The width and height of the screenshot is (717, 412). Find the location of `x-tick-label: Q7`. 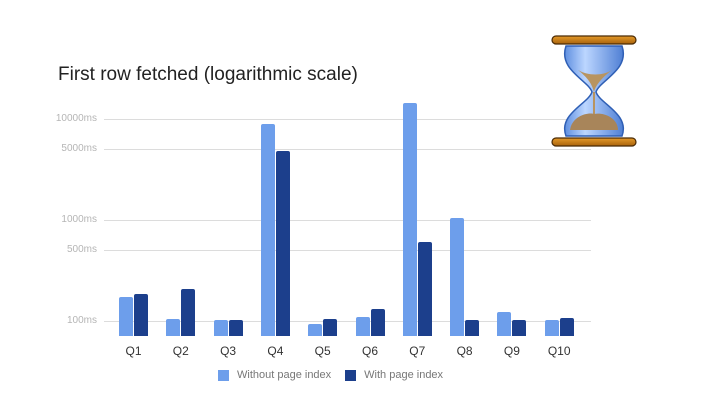

x-tick-label: Q7 is located at coordinates (417, 351).